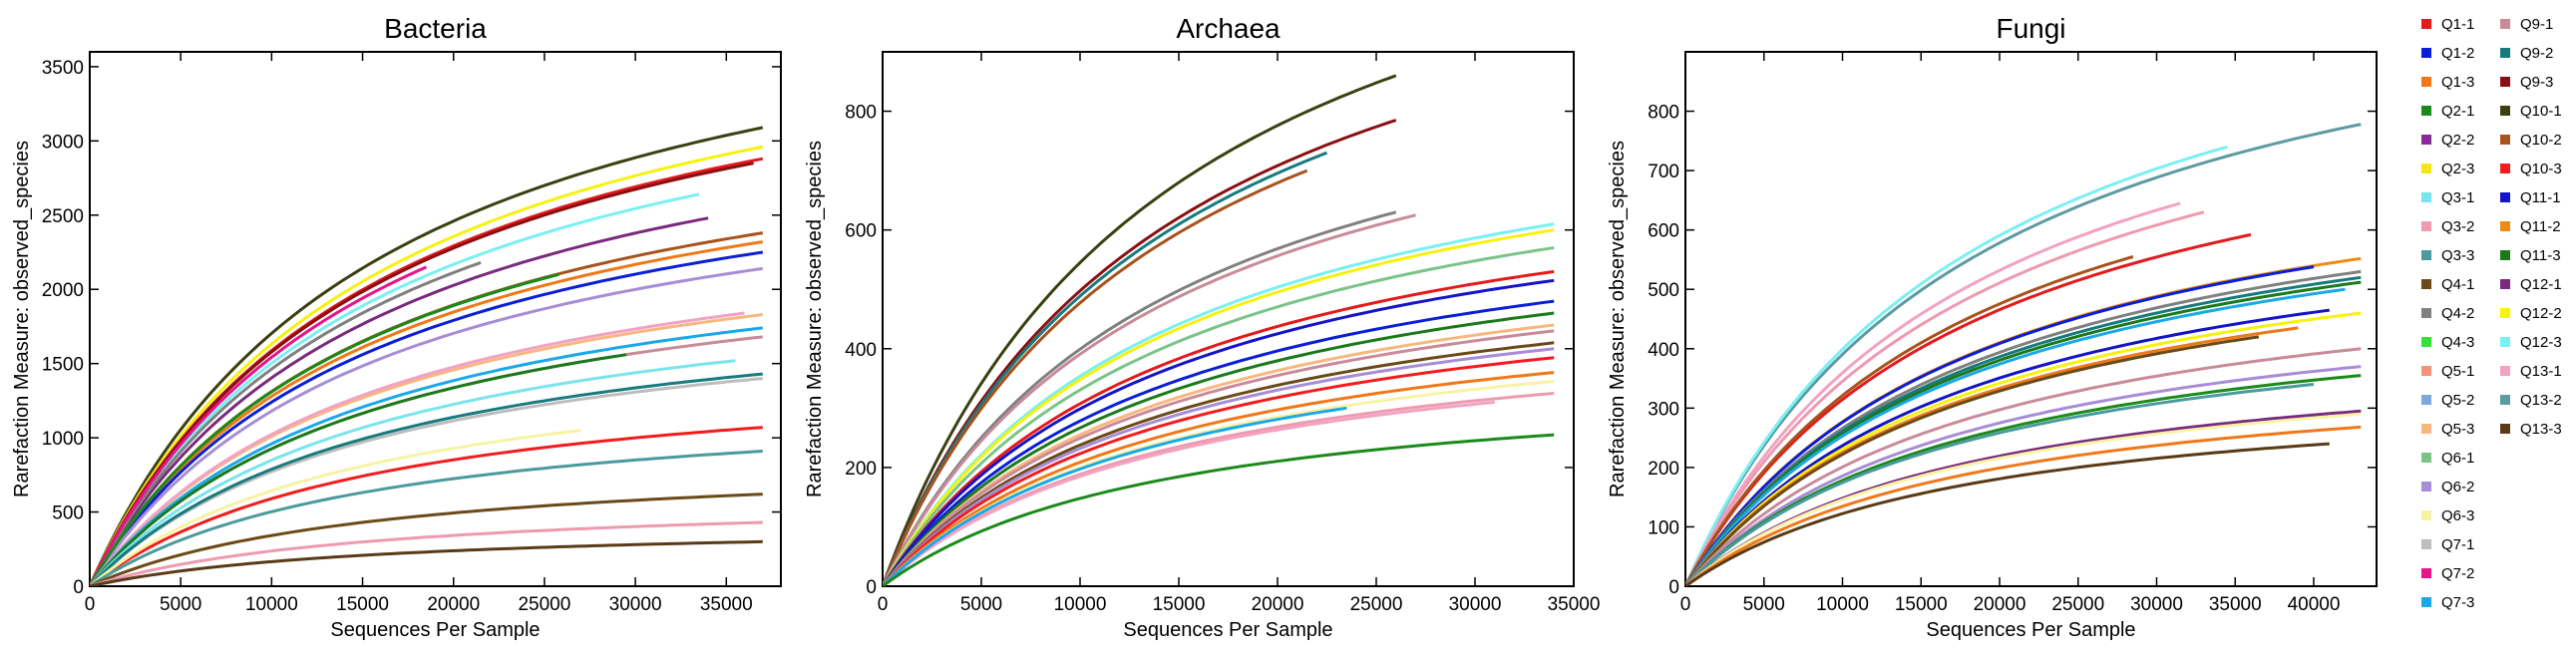  I want to click on legend-label-q7-2: Q7-2, so click(2457, 573).